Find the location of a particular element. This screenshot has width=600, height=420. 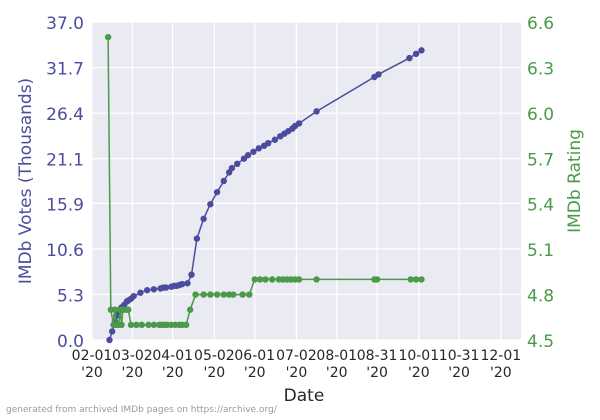

x-tick-label: 08-01 is located at coordinates (336, 356).